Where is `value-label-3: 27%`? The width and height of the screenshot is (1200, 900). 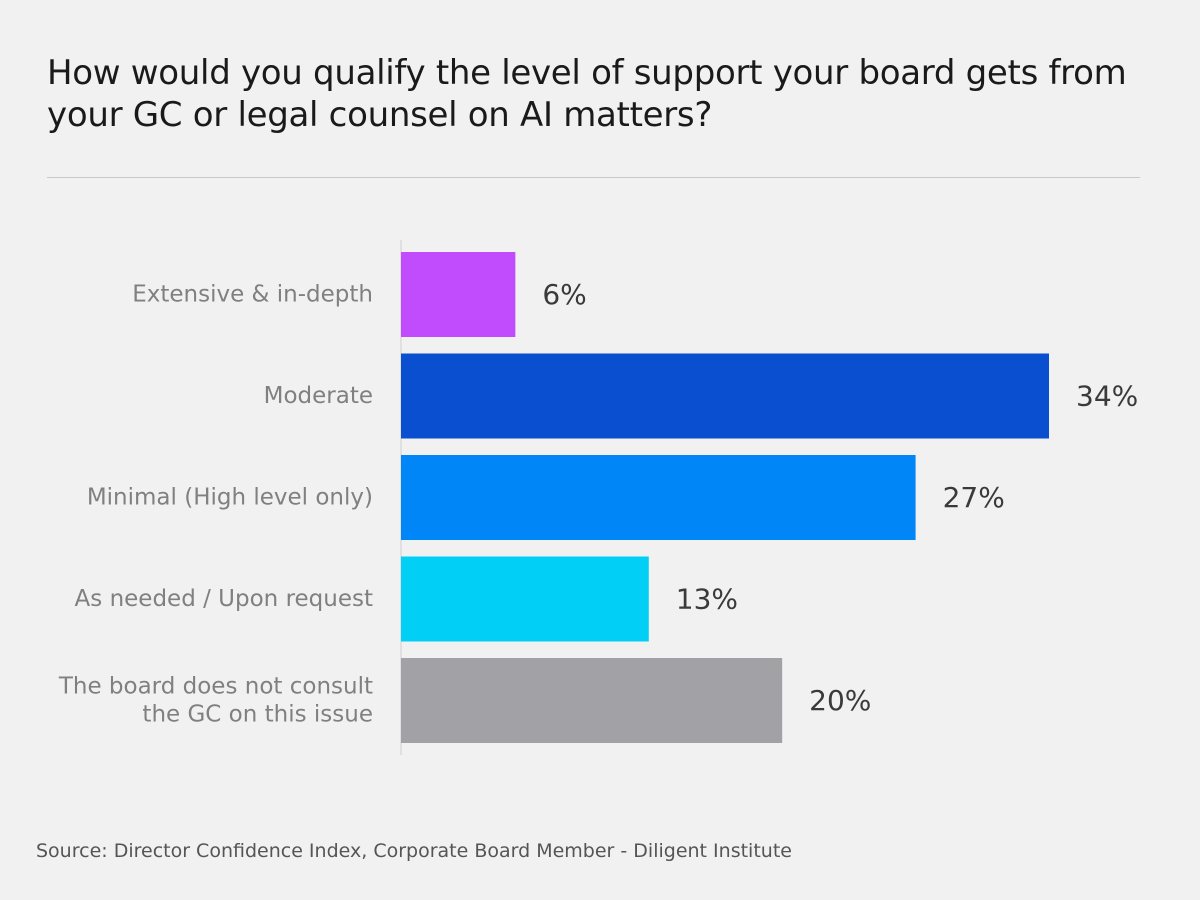
value-label-3: 27% is located at coordinates (974, 497).